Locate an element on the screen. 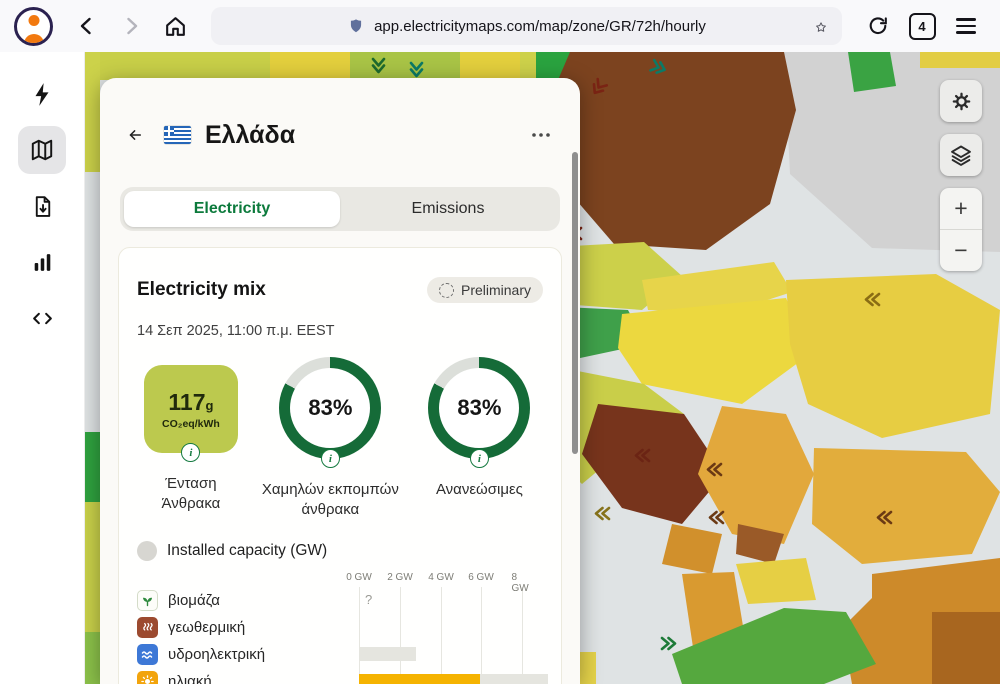 The width and height of the screenshot is (1000, 684). mix-row-hydro: υδροηλεκτρική is located at coordinates (340, 654).